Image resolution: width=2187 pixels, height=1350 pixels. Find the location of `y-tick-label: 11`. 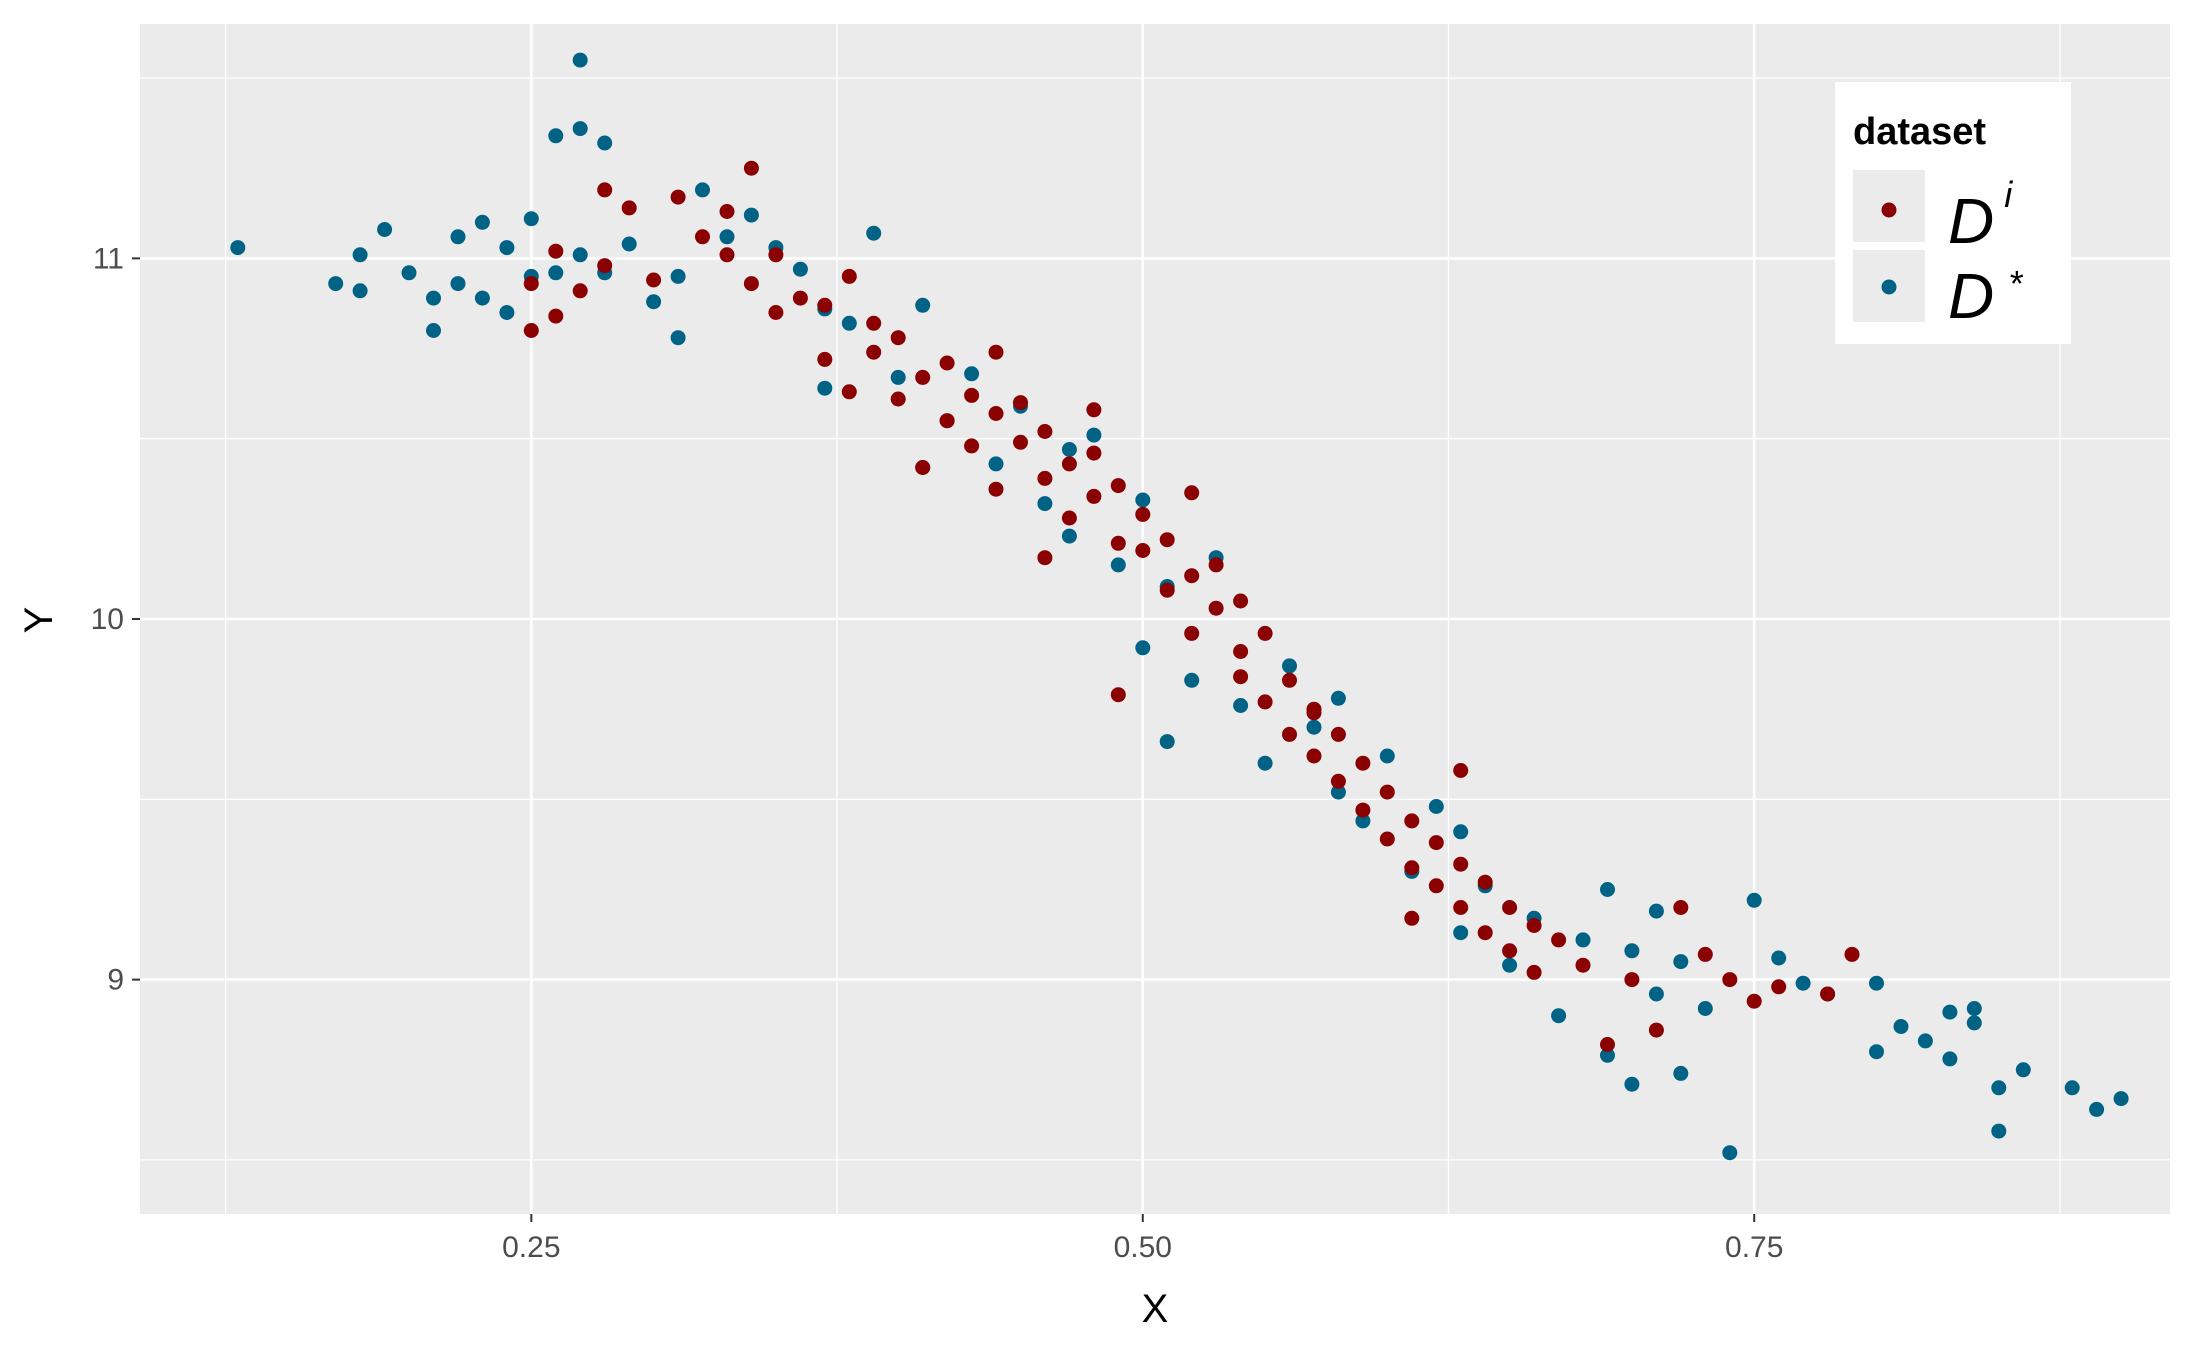

y-tick-label: 11 is located at coordinates (108, 258).